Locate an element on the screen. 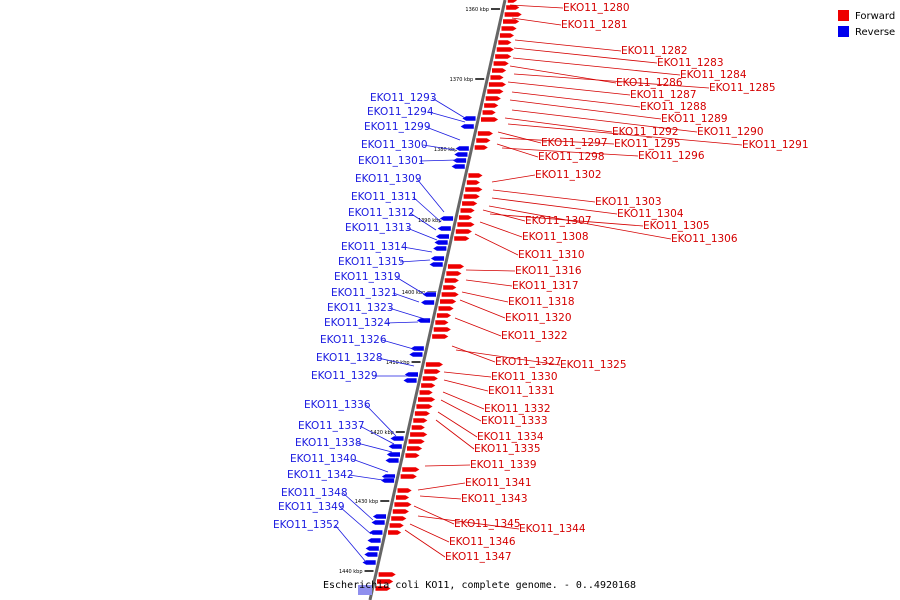  legend-reverse-label: Reverse is located at coordinates (875, 32).